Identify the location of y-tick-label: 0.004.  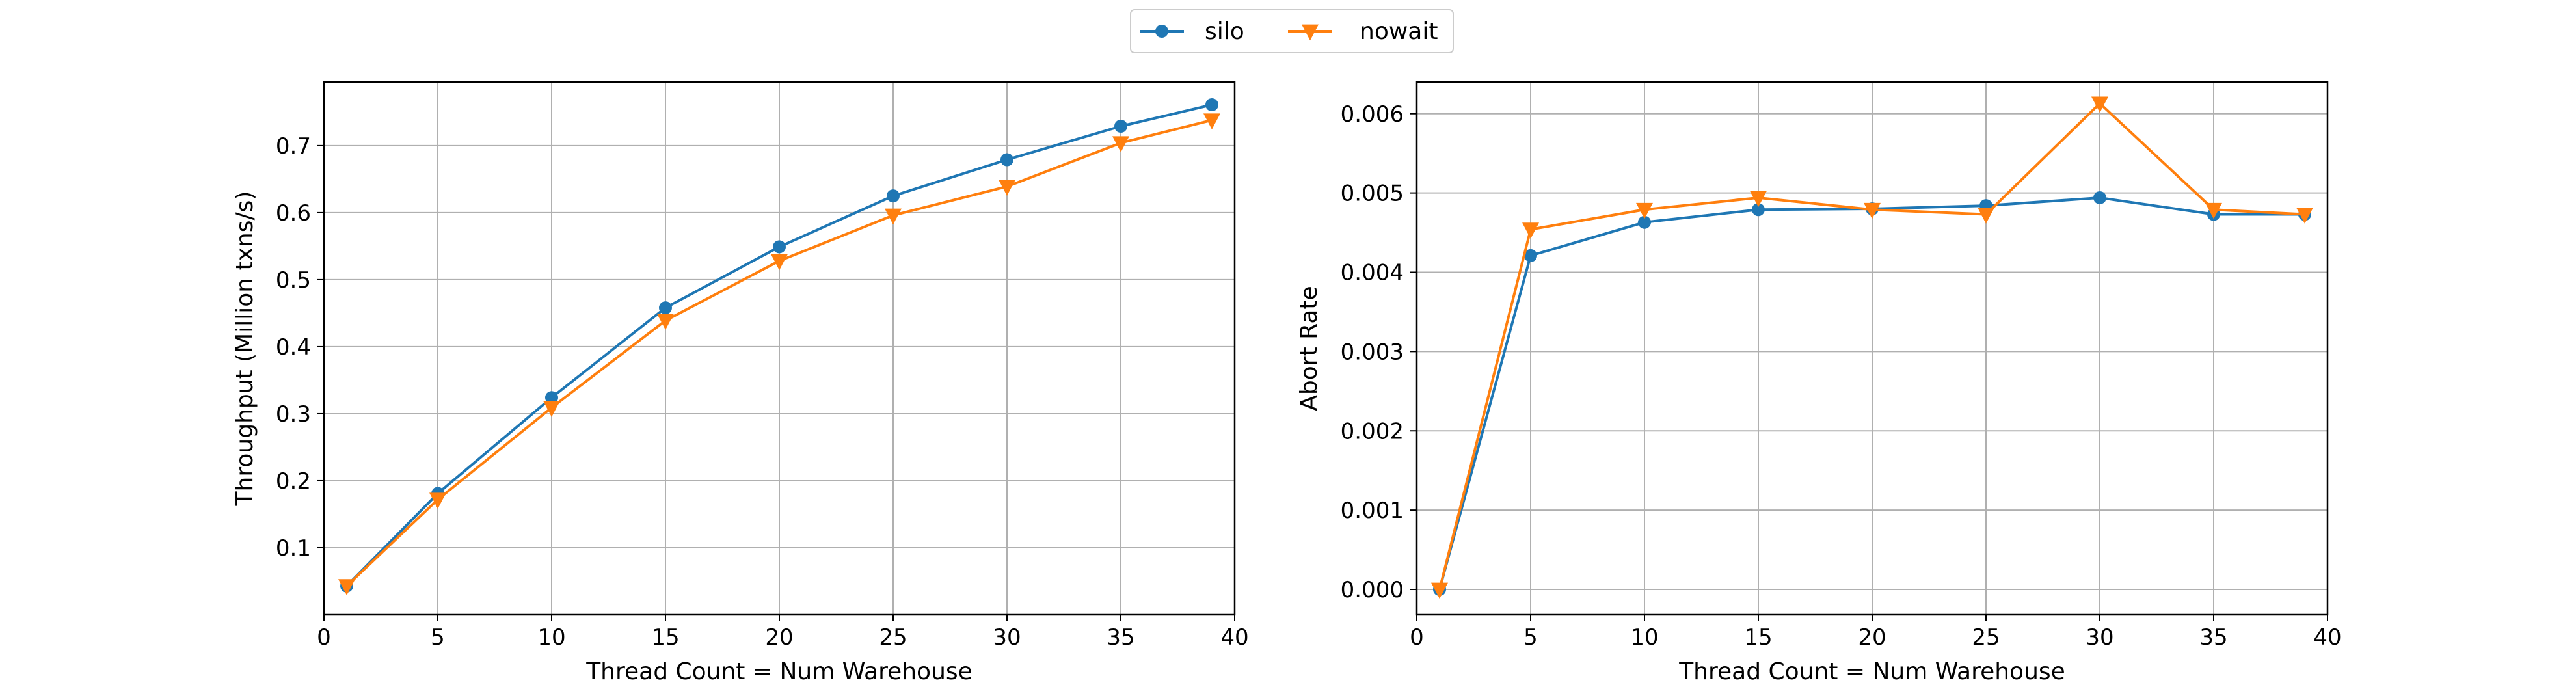
(1372, 273).